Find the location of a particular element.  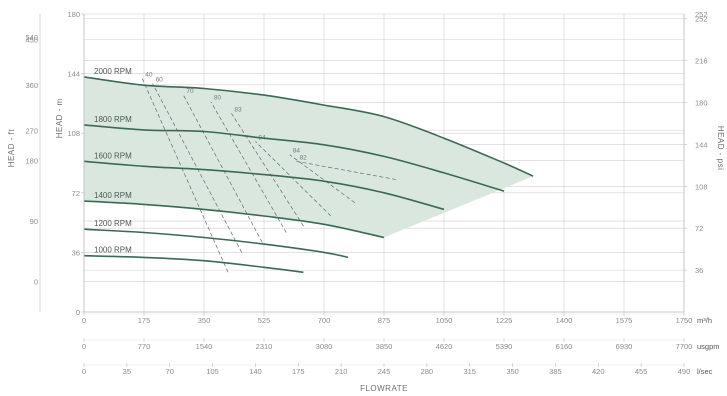

x-tick-label: 2310 is located at coordinates (264, 346).